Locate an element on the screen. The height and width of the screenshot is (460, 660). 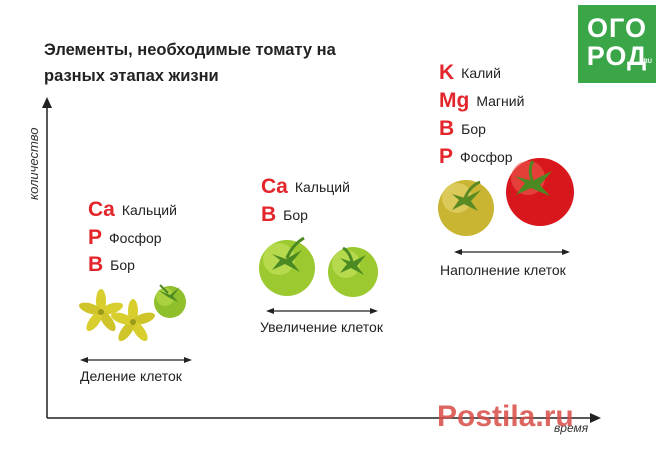
element-symbol: Mg is located at coordinates (454, 100).